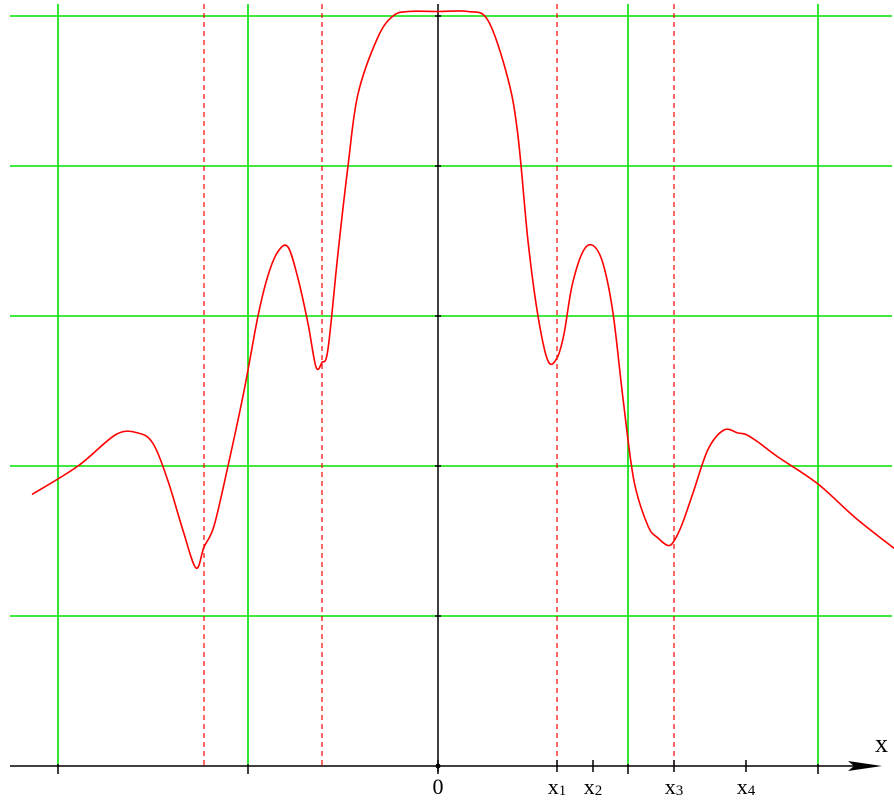  I want to click on x-axis-arrow, so click(865, 766).